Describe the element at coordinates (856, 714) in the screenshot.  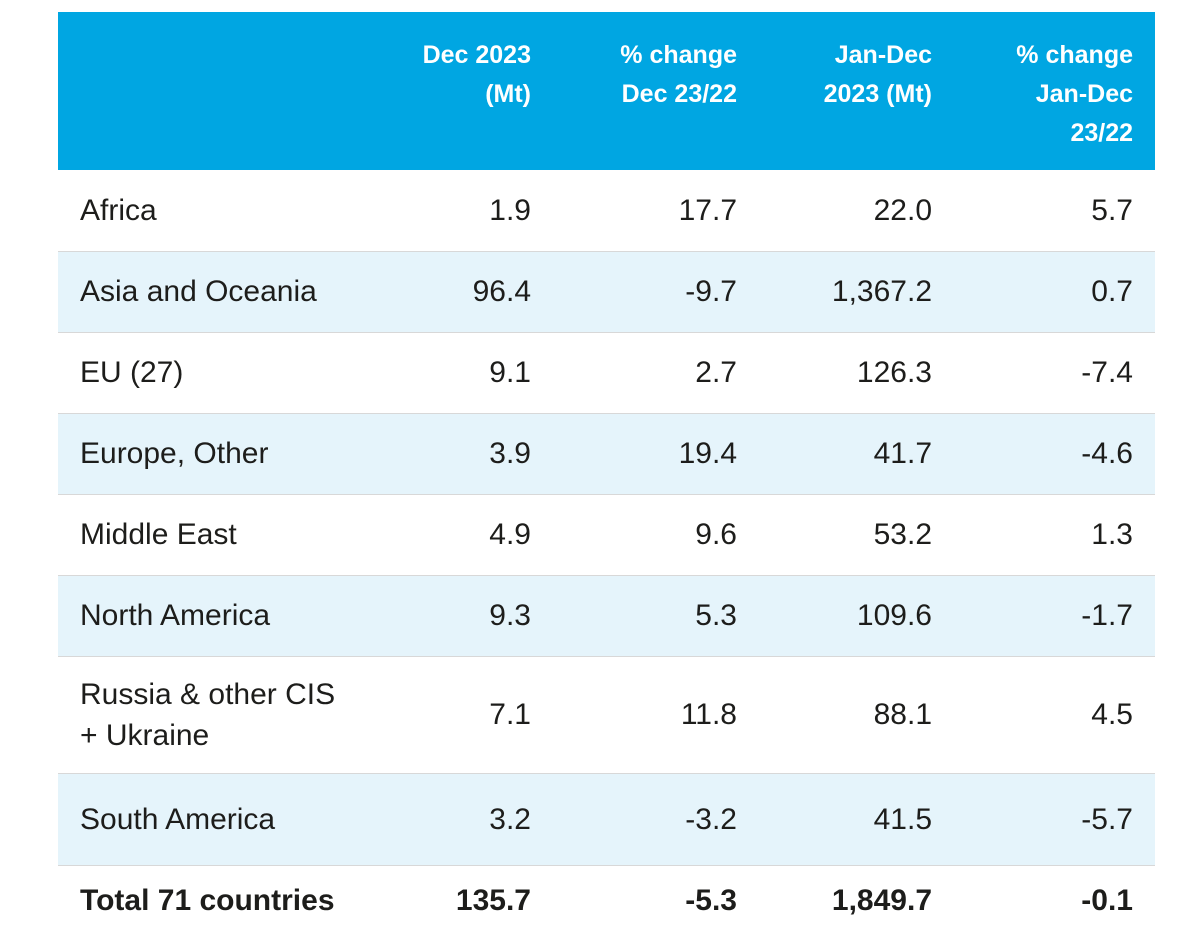
I see `value-cell: 88.1` at that location.